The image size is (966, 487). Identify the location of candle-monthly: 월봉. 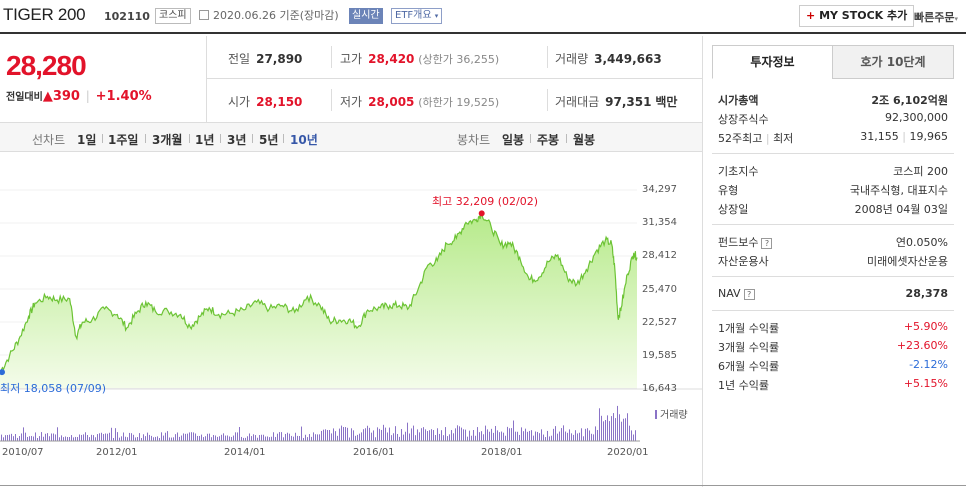
(584, 140).